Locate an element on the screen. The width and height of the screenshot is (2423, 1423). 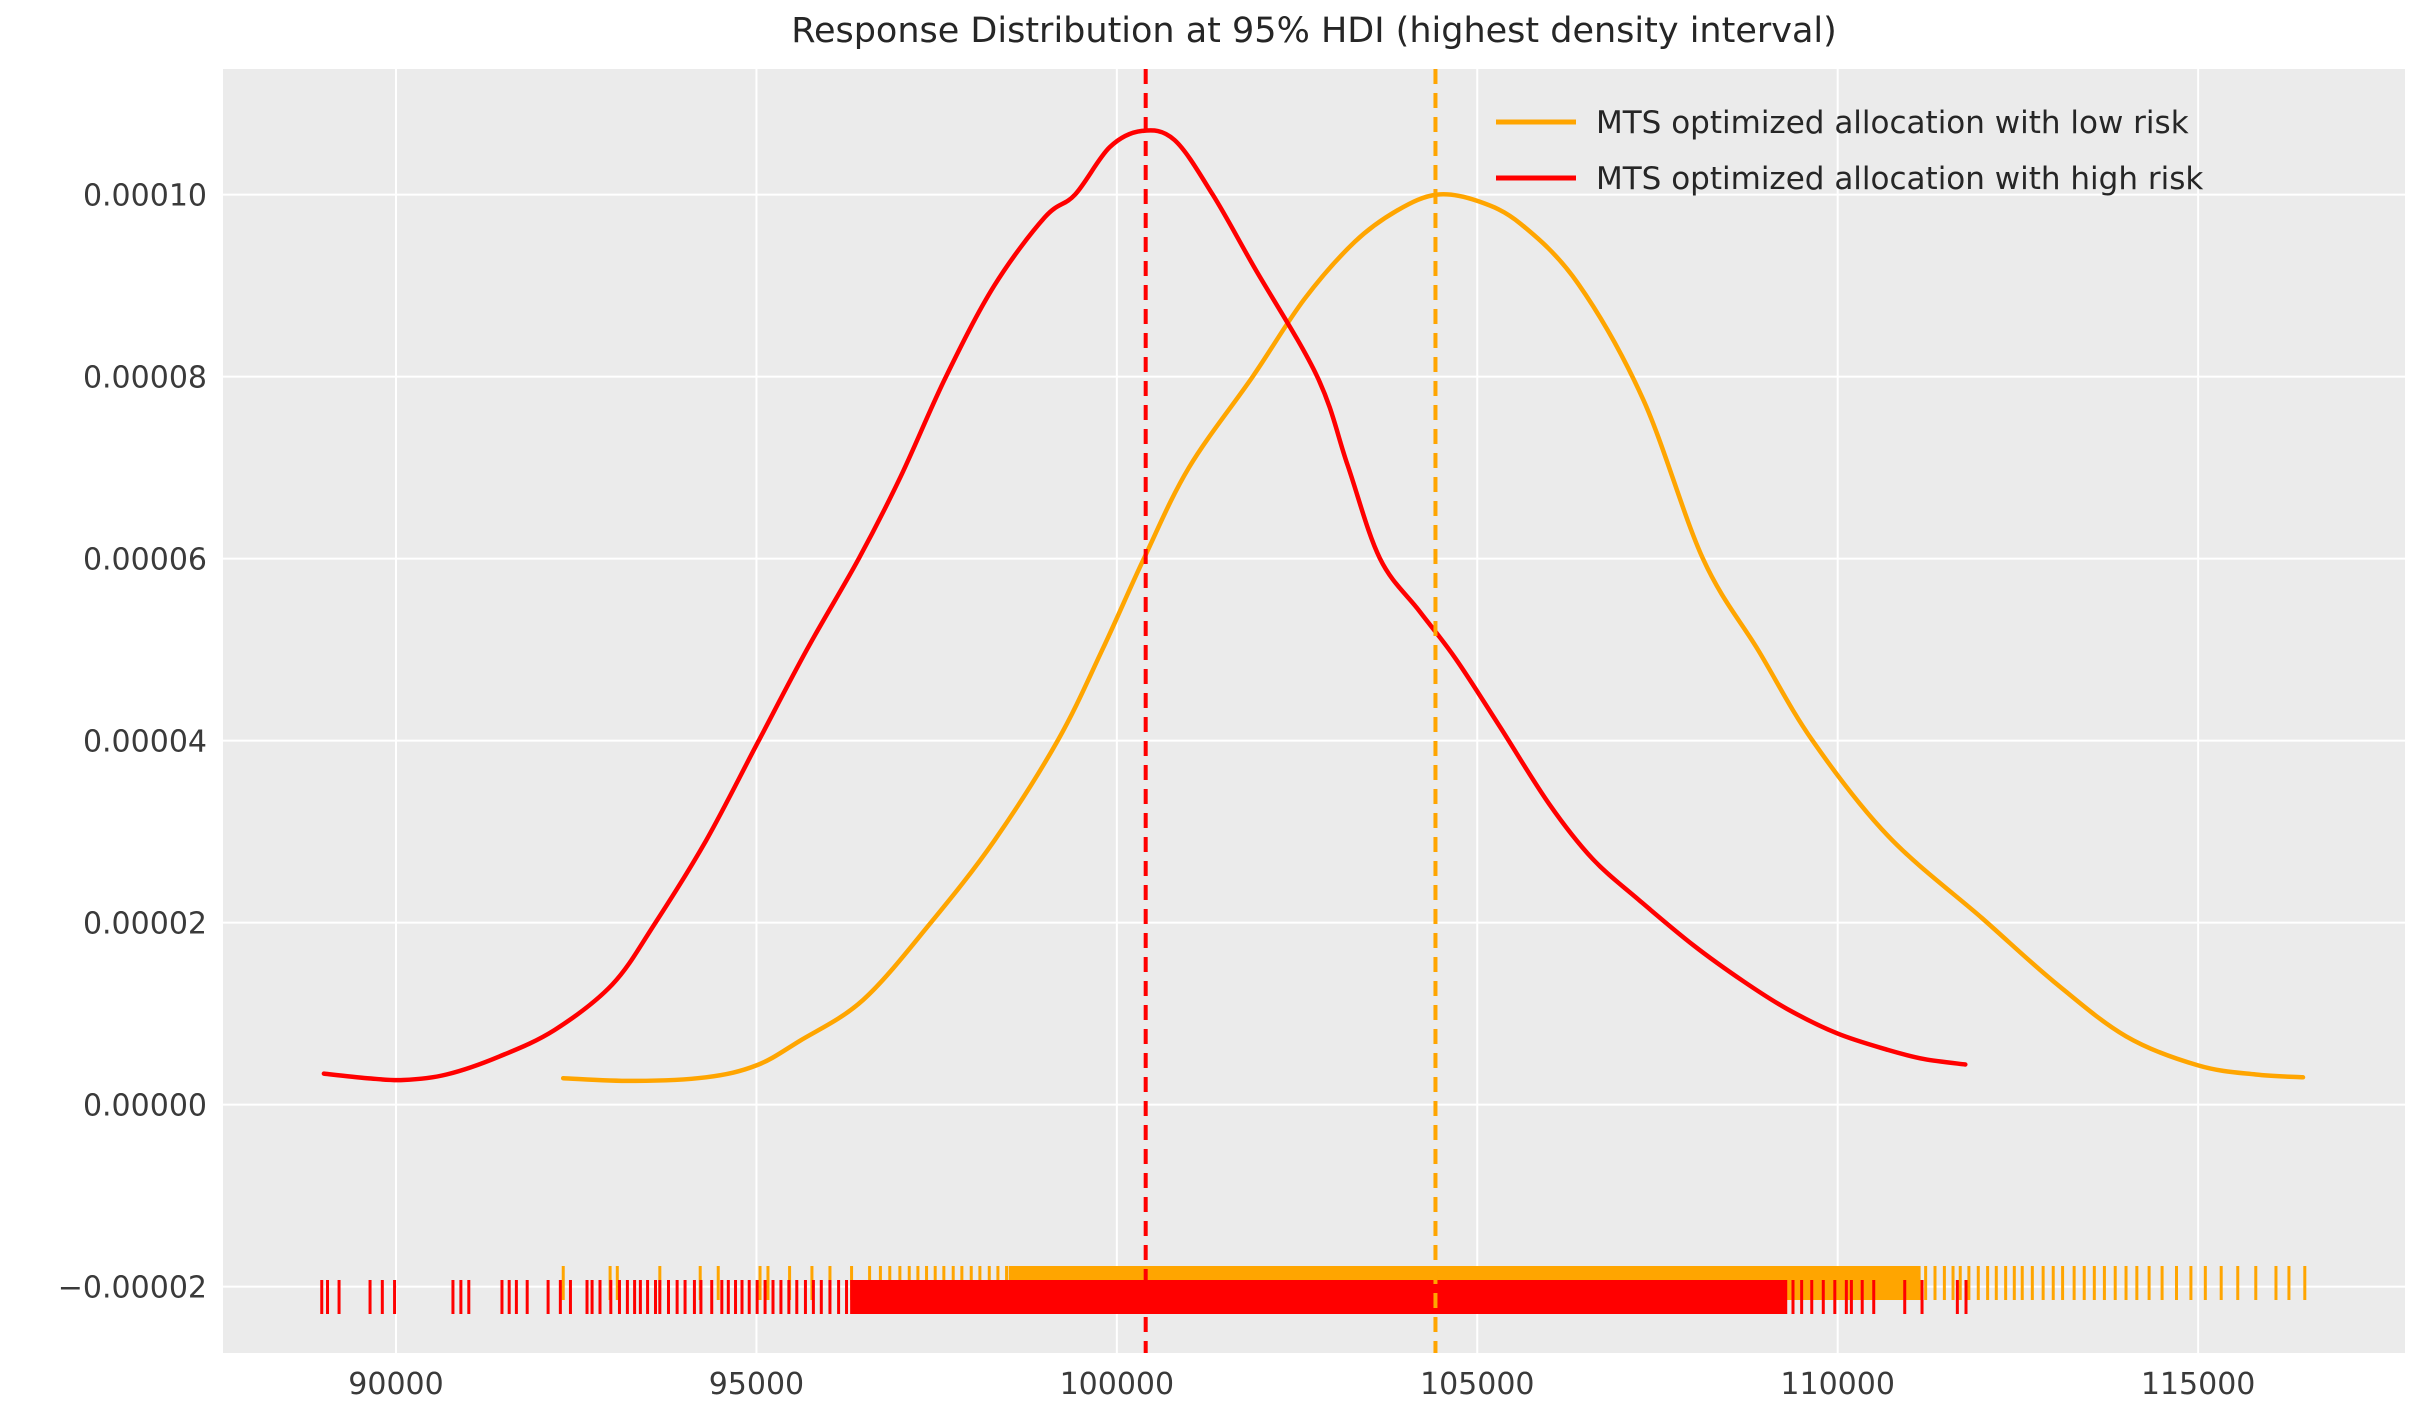
y-tick-label: 0.00008 is located at coordinates (145, 378).